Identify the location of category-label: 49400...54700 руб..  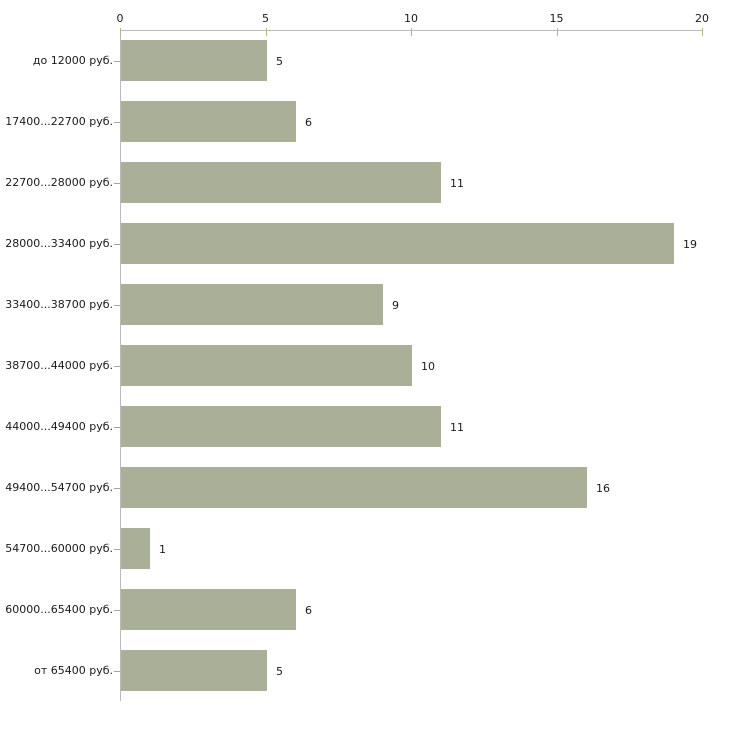
(59, 487).